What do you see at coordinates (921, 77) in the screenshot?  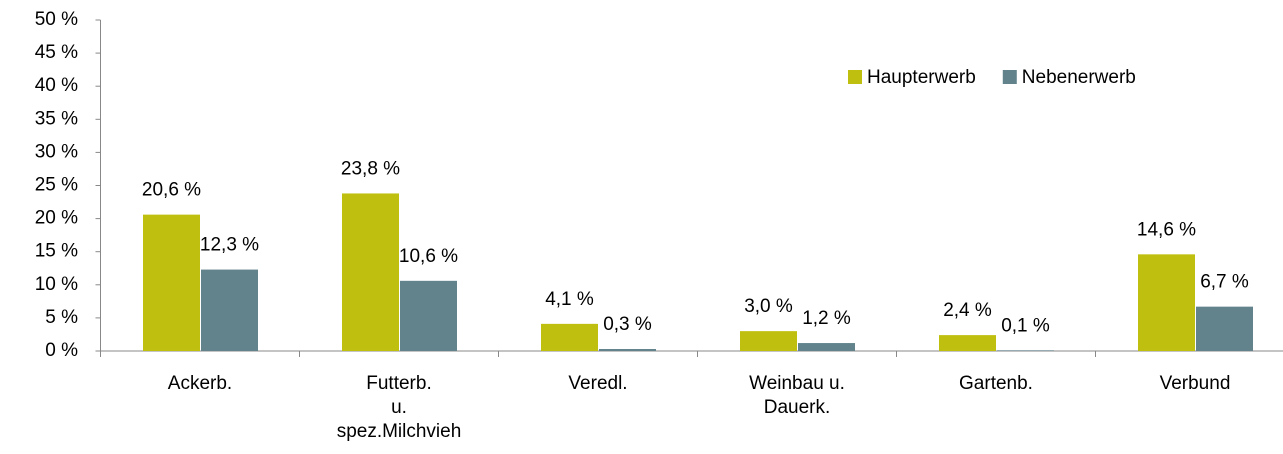 I see `legend-label: Haupterwerb` at bounding box center [921, 77].